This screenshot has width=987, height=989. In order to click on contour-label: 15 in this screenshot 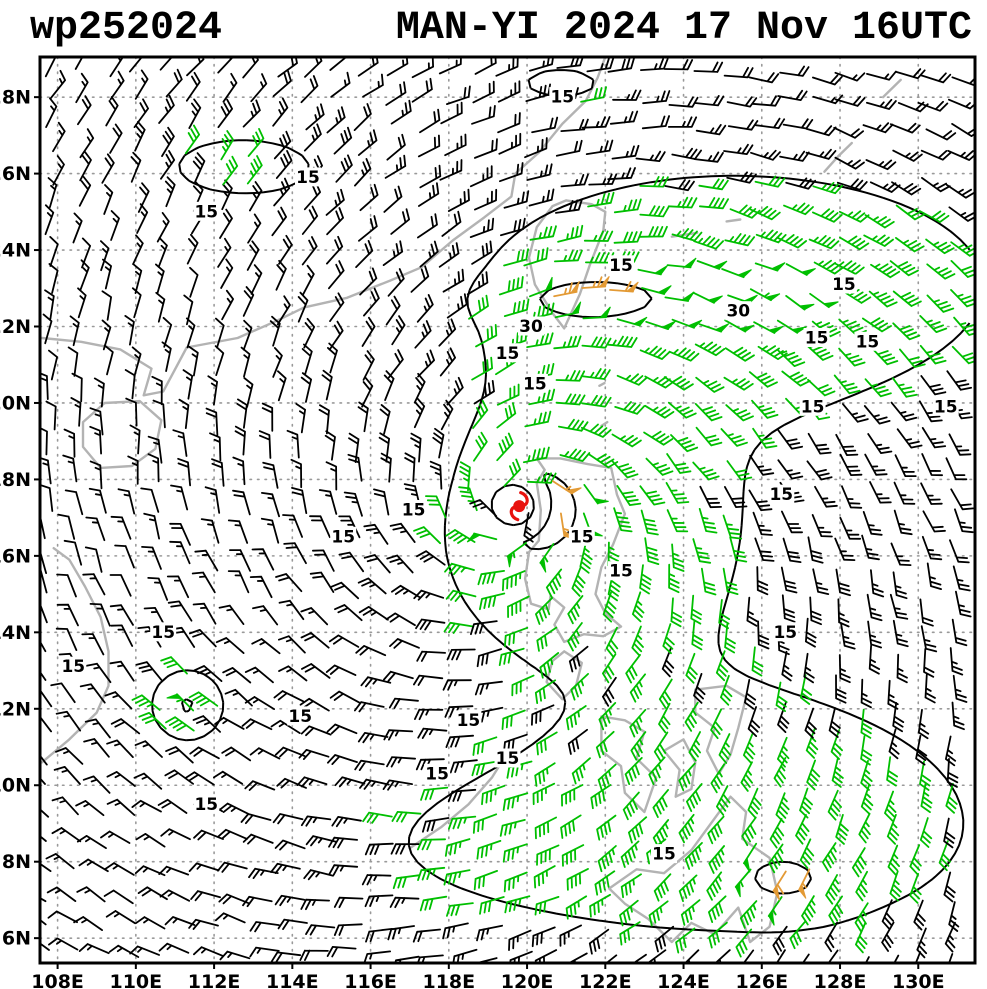, I will do `click(946, 407)`.